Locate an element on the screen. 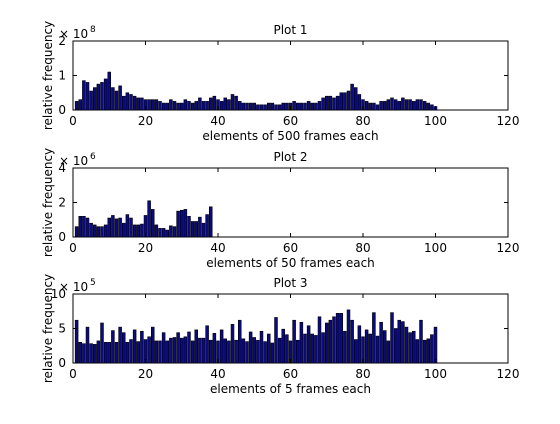 The width and height of the screenshot is (560, 424). exponent-value: 8 is located at coordinates (93, 30).